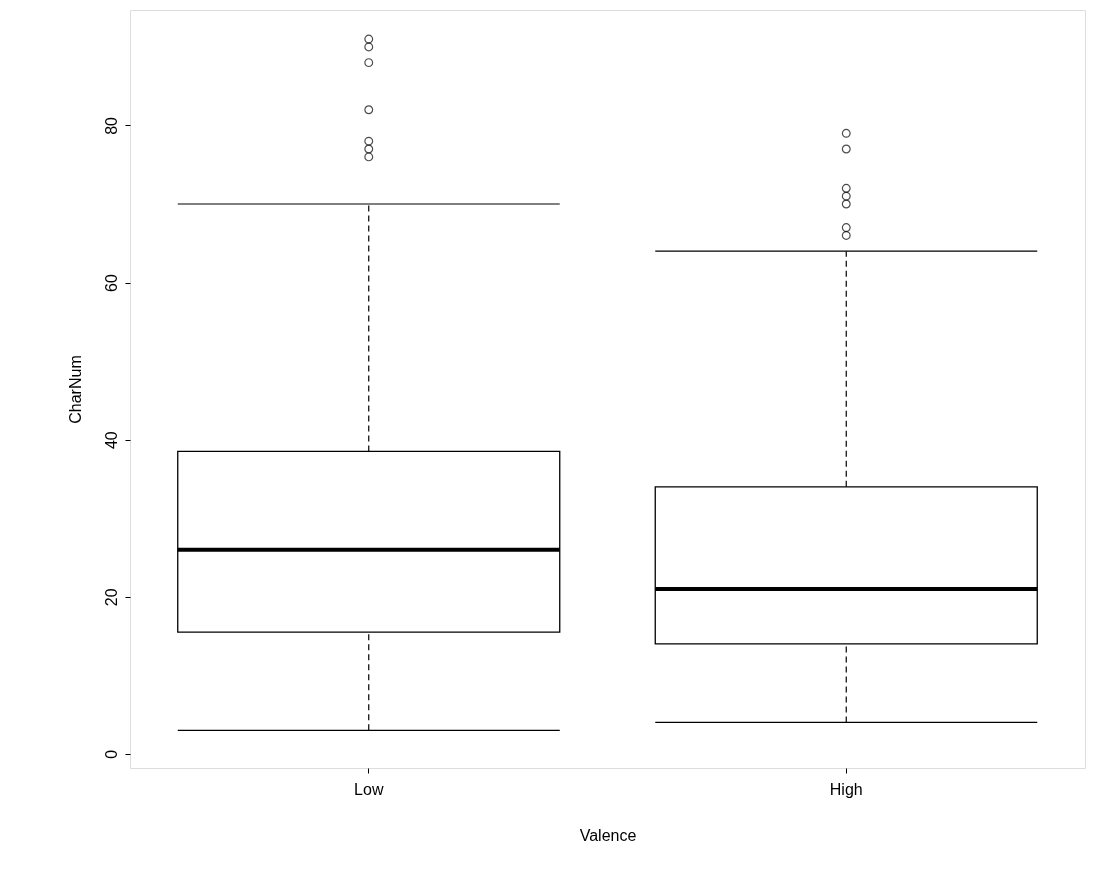 The width and height of the screenshot is (1108, 882). What do you see at coordinates (75, 389) in the screenshot?
I see `y-axis-title: CharNum` at bounding box center [75, 389].